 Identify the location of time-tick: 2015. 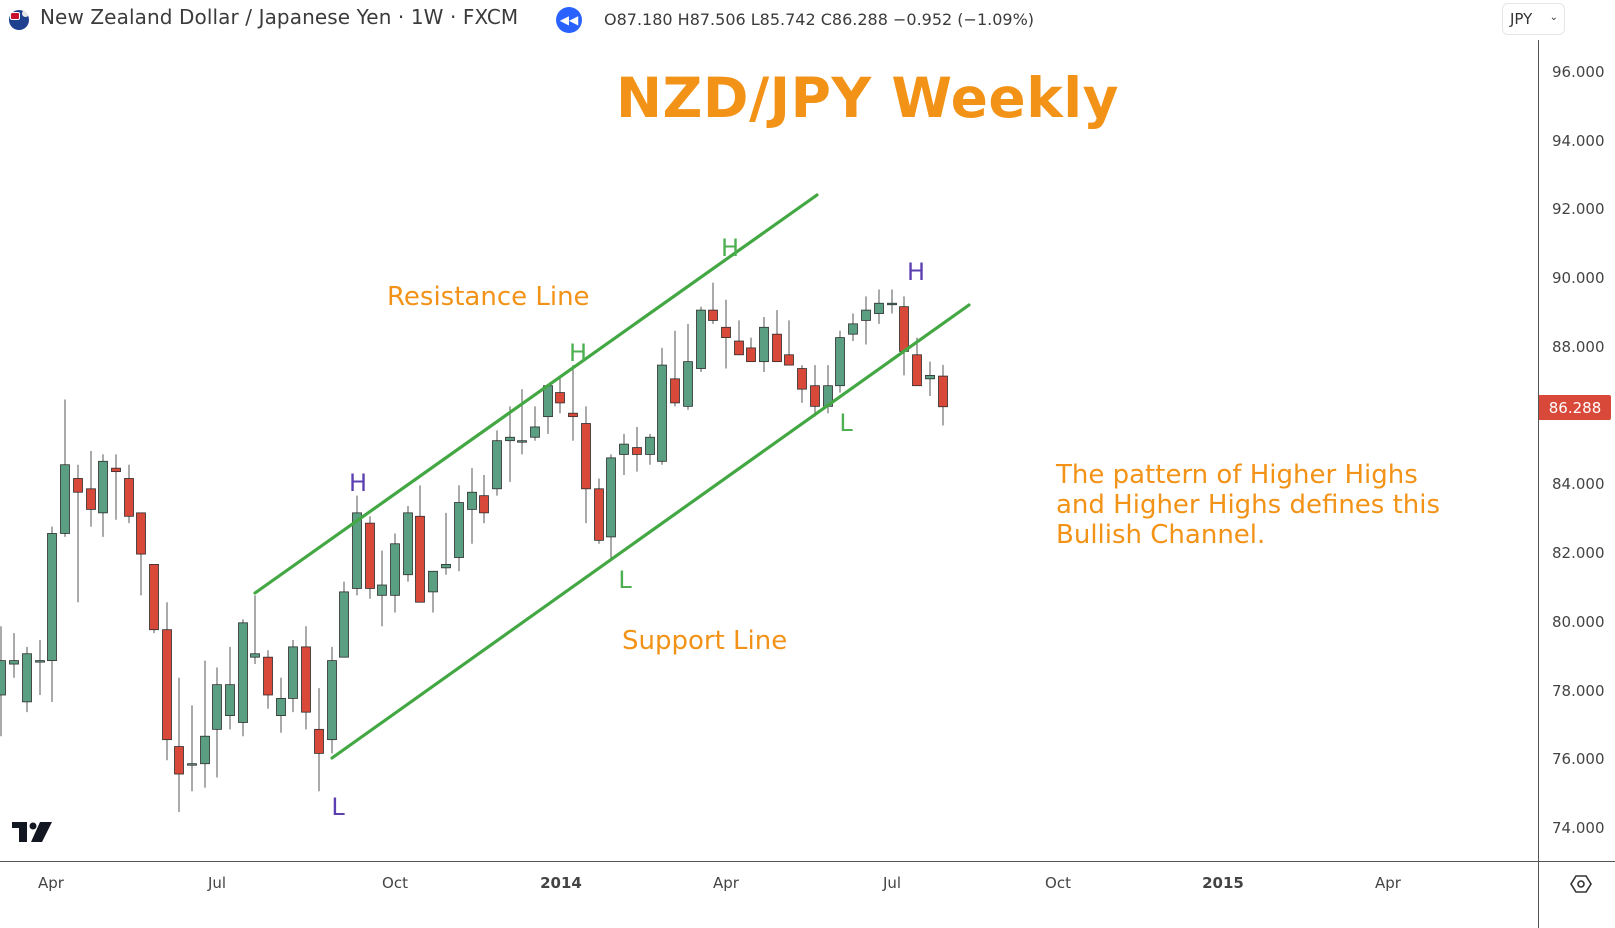
(1223, 883).